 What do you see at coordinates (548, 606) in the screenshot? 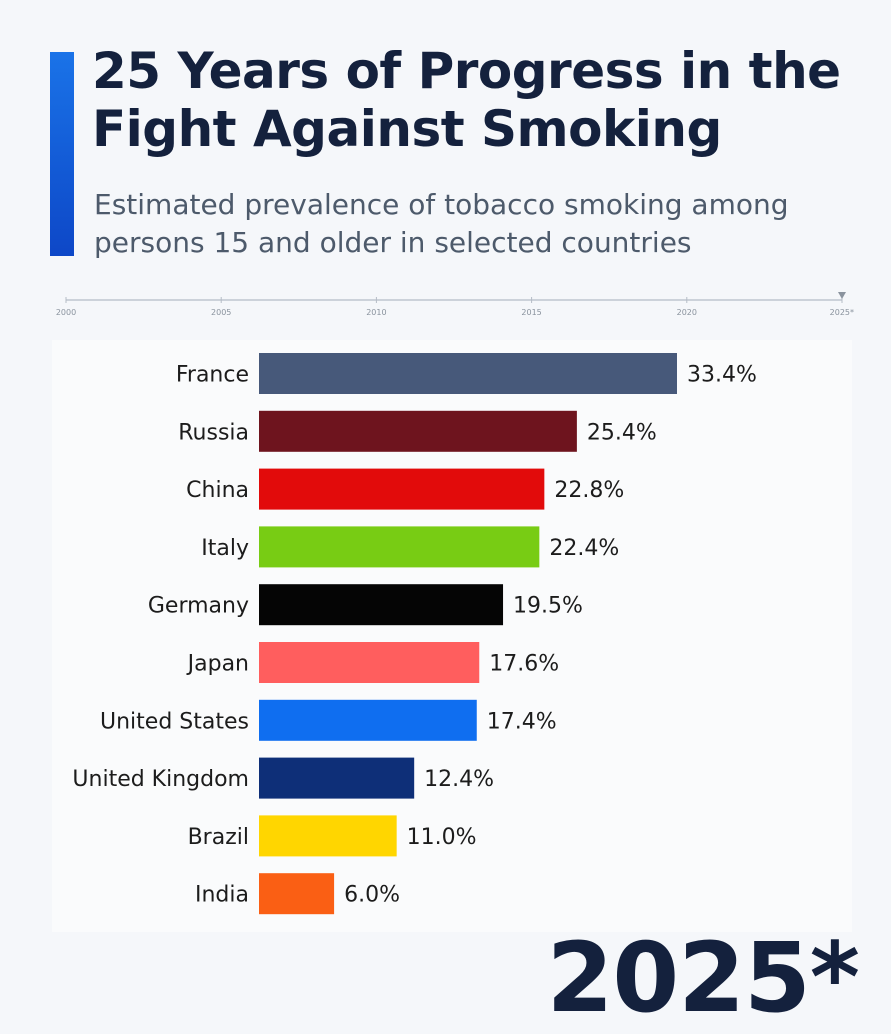
I see `value-label: 19.5%` at bounding box center [548, 606].